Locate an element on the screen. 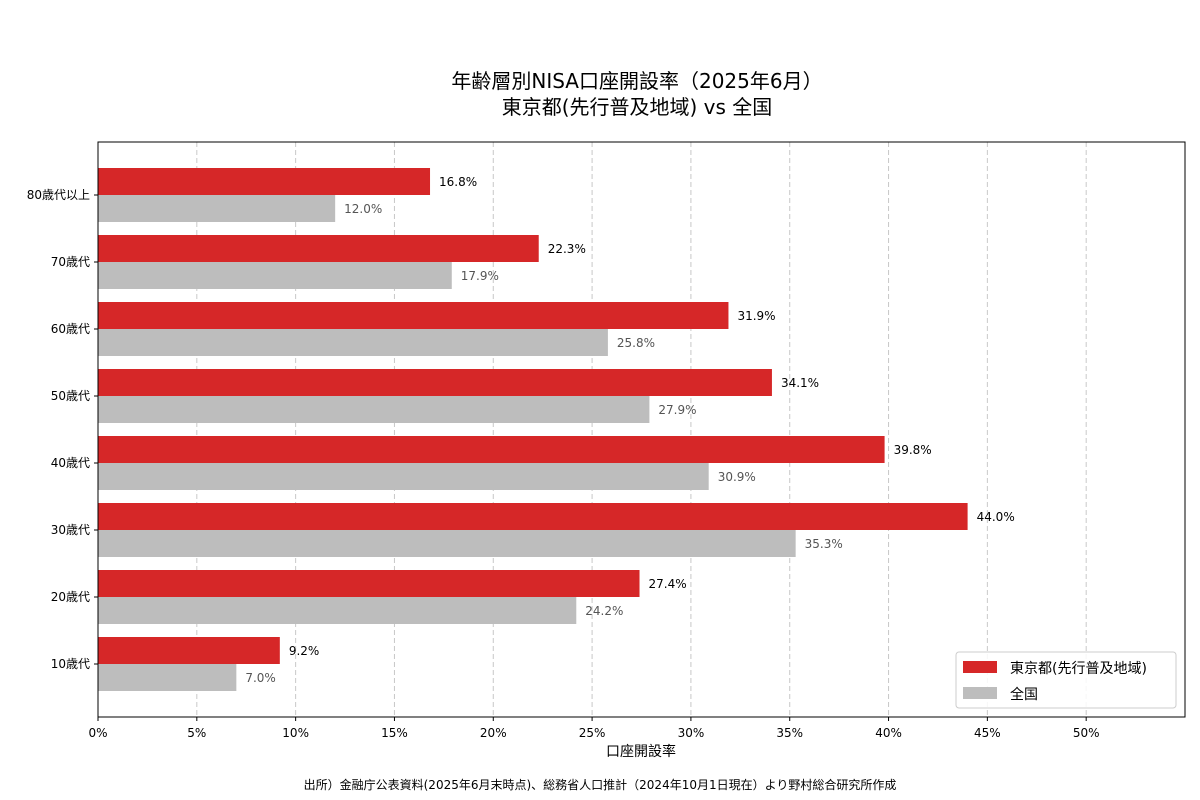 The height and width of the screenshot is (800, 1200). x-axis-label: 口座開設率 is located at coordinates (641, 751).